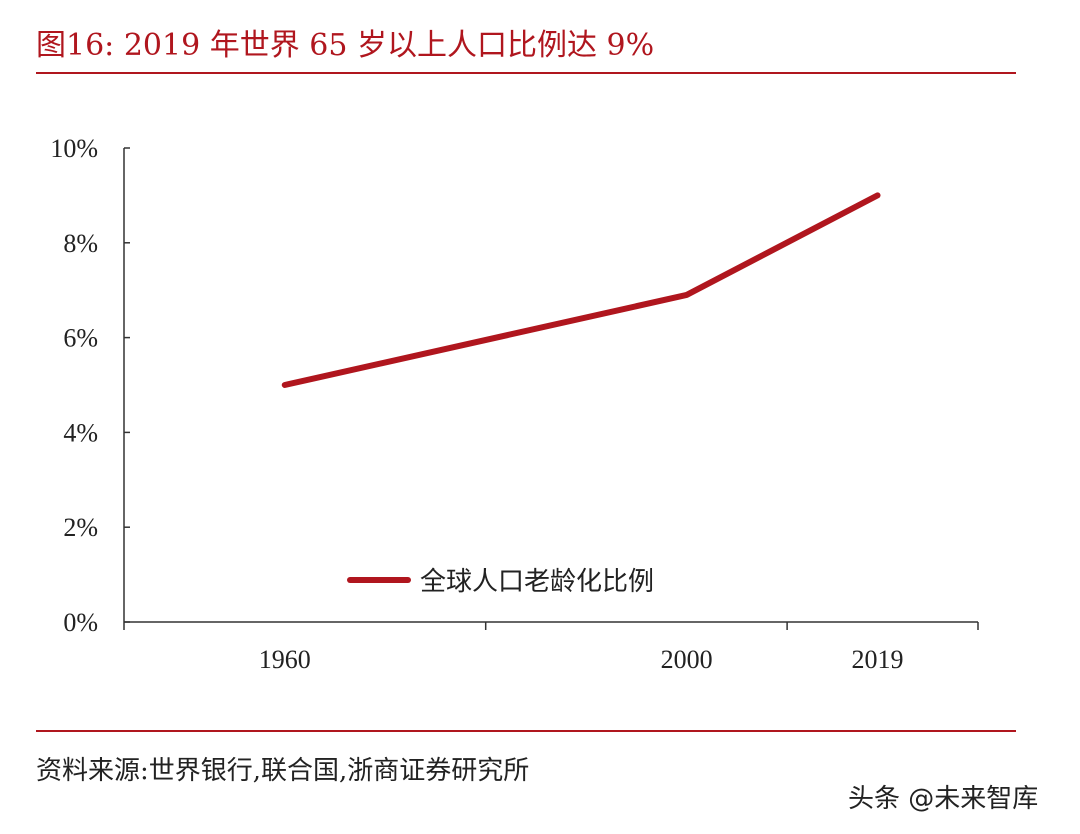 The image size is (1080, 834). I want to click on source-note: 资料来源:世界银行,联合国,浙商证券研究所, so click(283, 771).